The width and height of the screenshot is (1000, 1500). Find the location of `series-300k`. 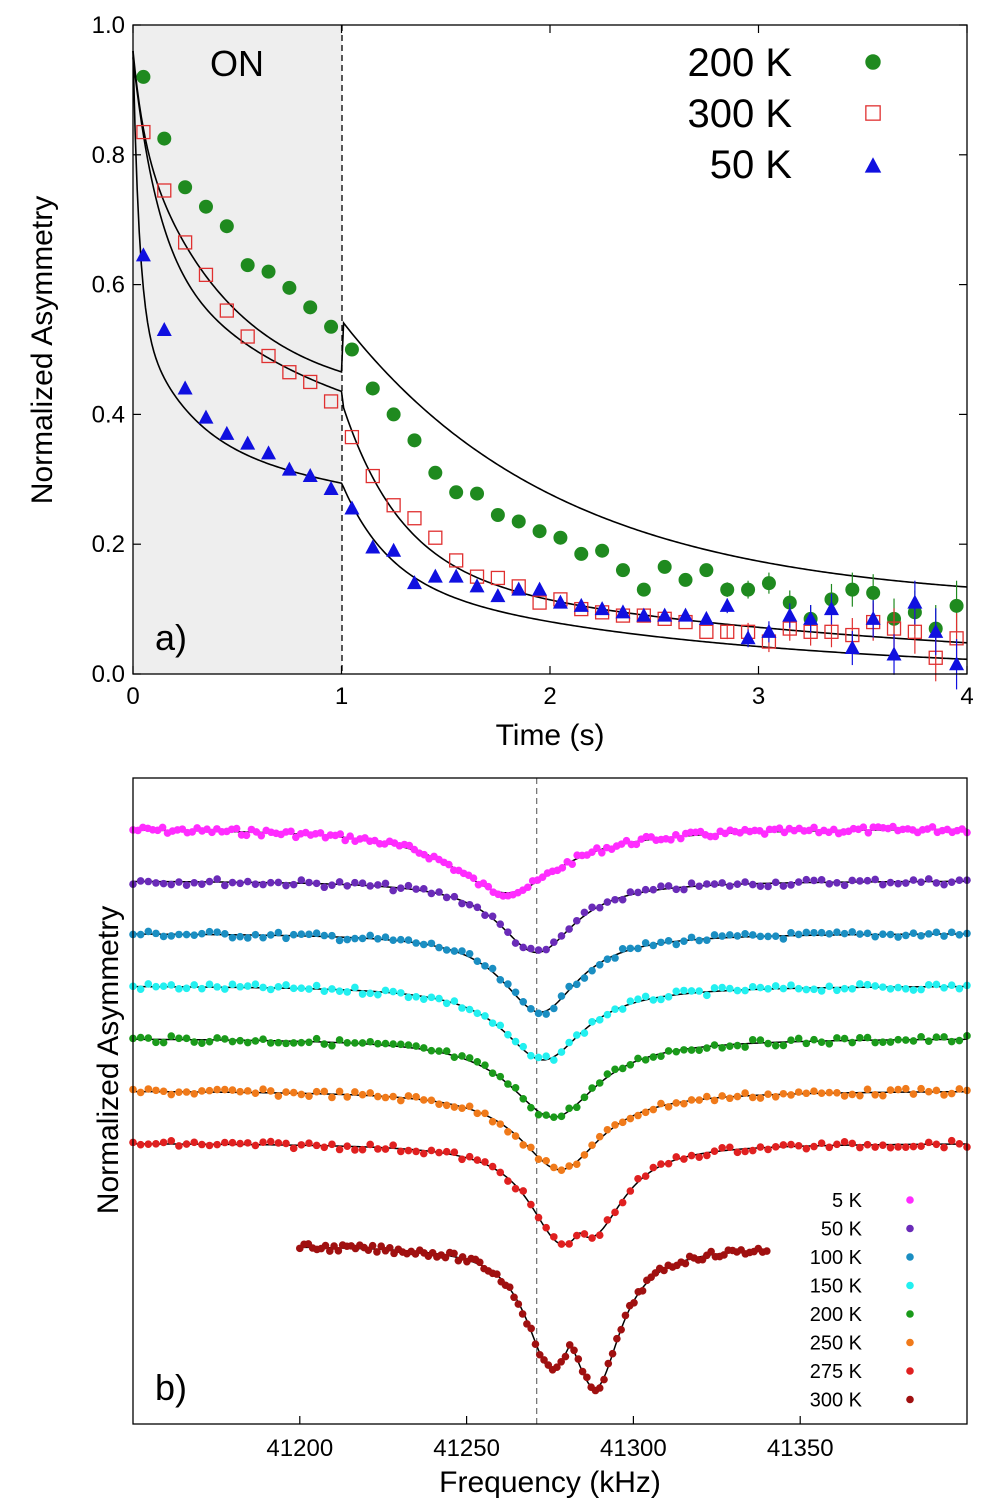

series-300k is located at coordinates (533, 1317).